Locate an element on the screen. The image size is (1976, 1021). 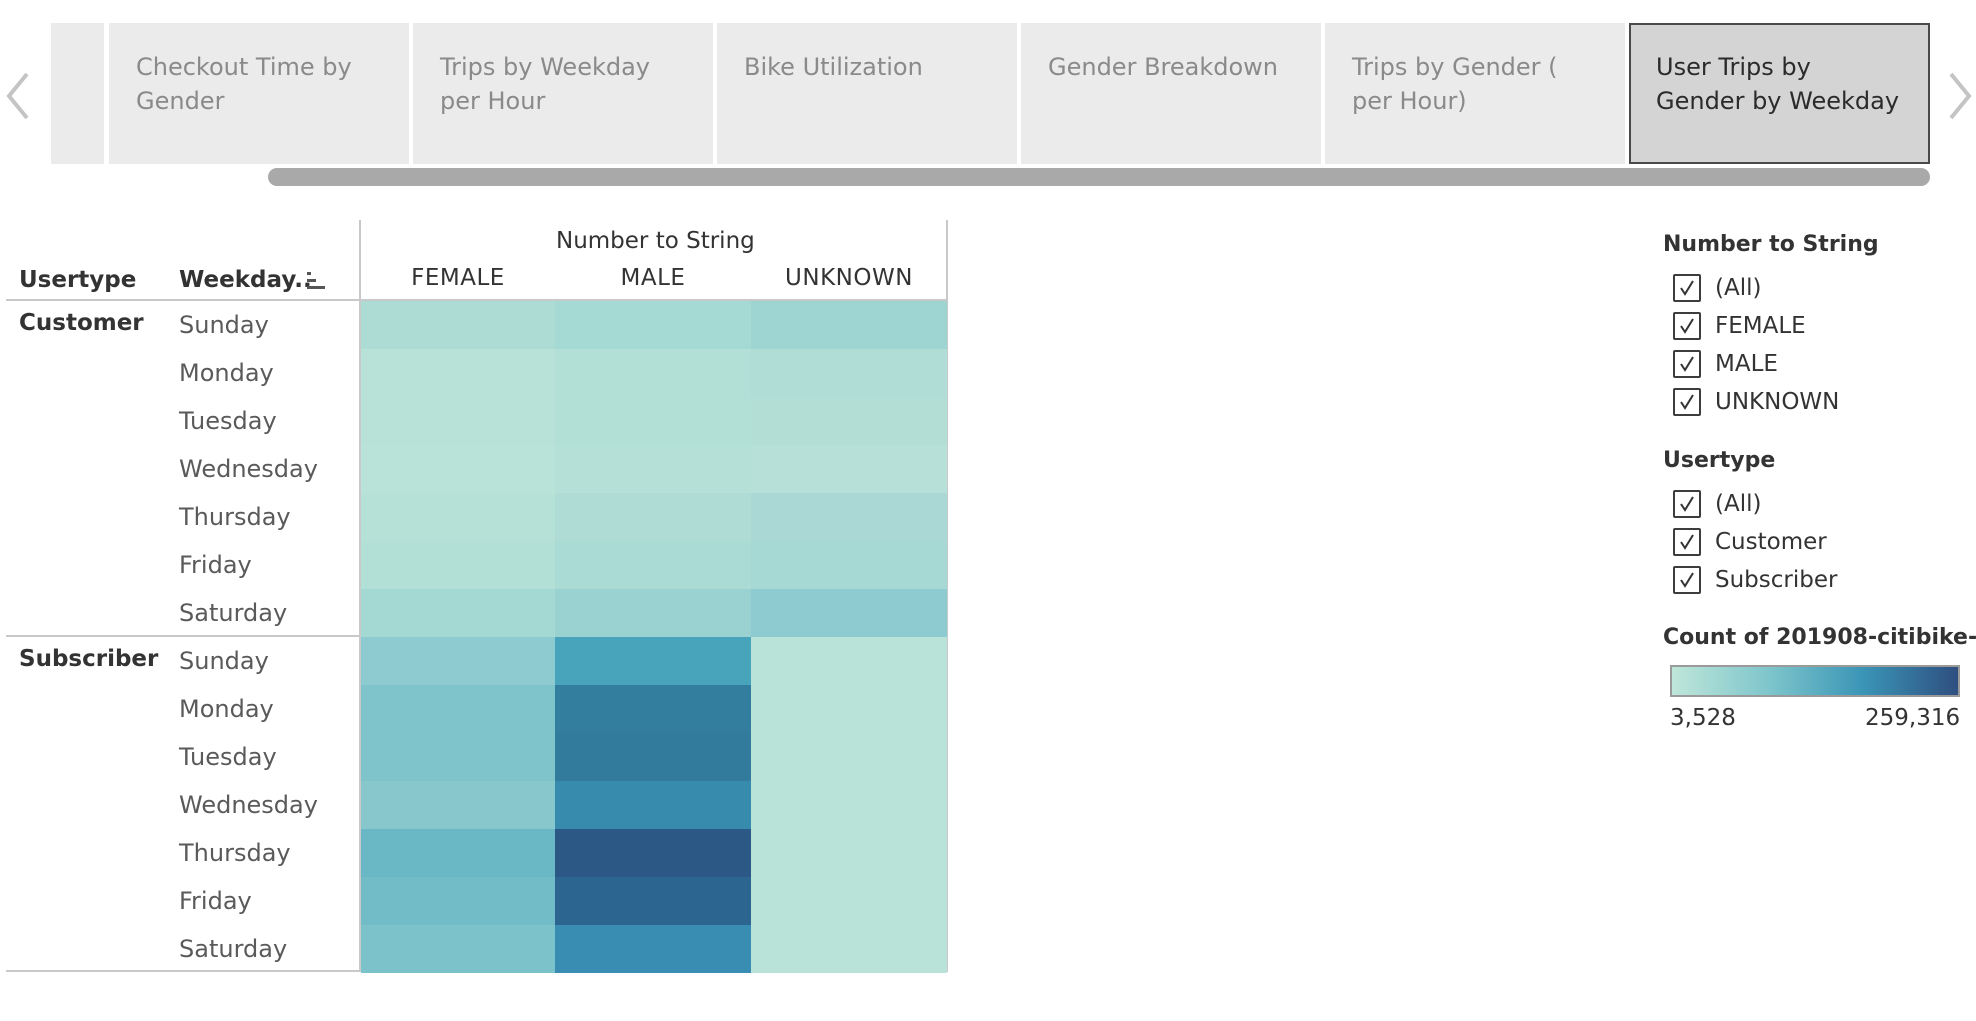
filter-item-customer: Customer is located at coordinates (1750, 542).